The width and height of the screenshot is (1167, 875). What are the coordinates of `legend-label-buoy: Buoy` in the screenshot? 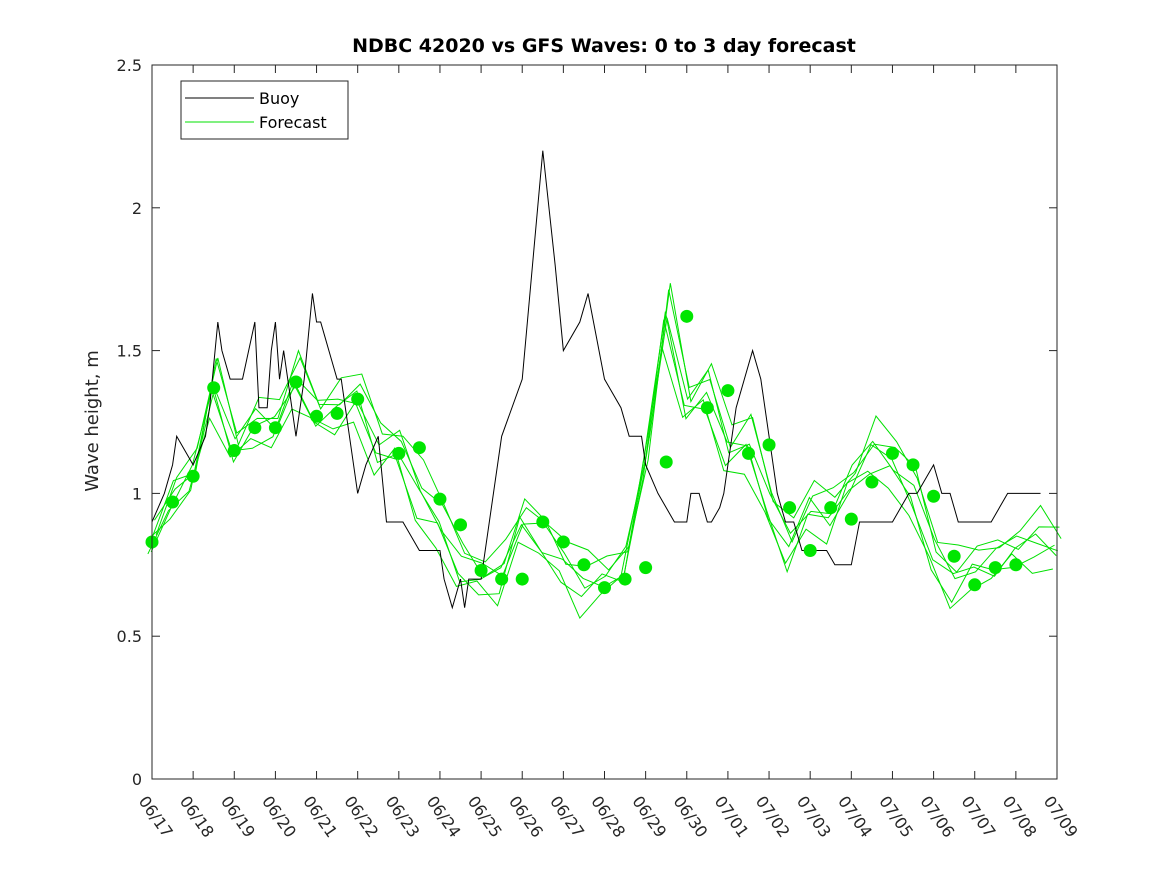 It's located at (279, 98).